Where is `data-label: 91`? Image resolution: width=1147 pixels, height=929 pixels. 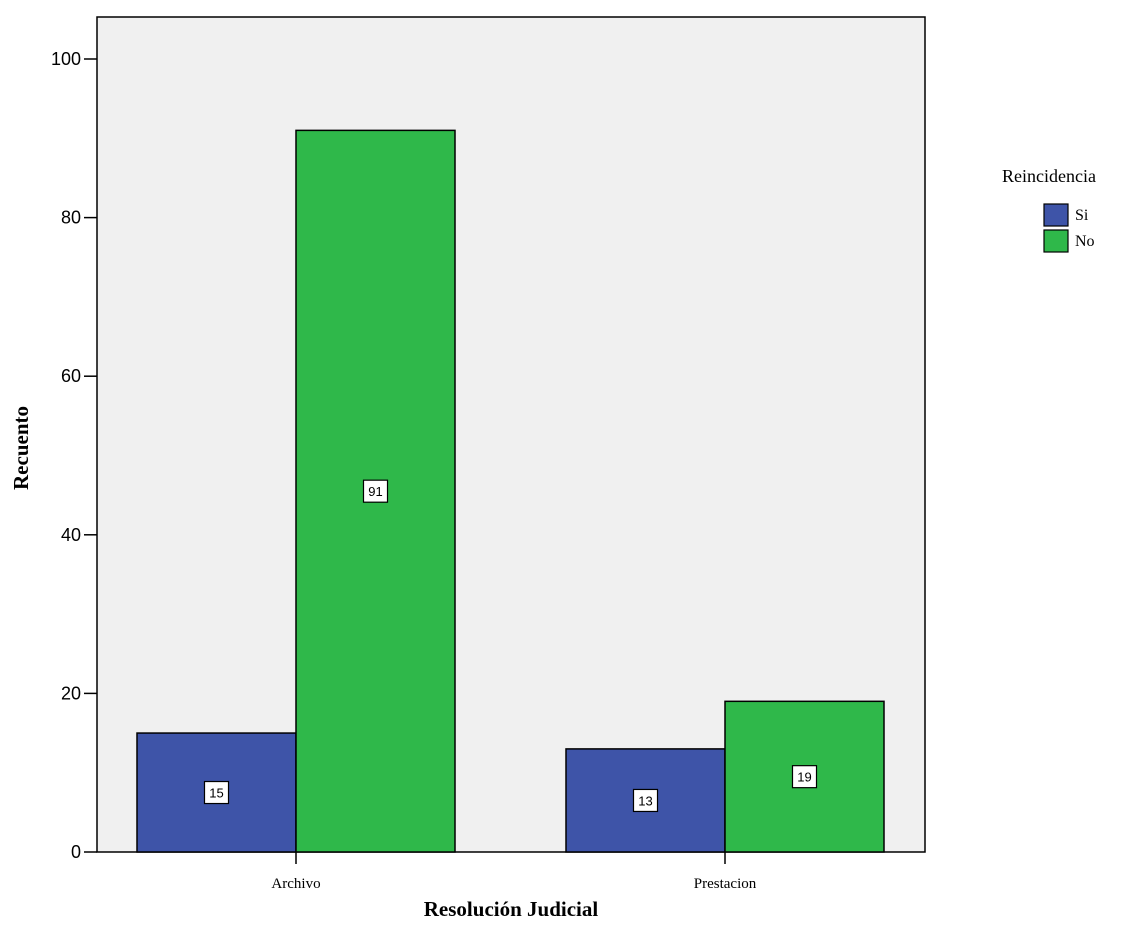 data-label: 91 is located at coordinates (375, 491).